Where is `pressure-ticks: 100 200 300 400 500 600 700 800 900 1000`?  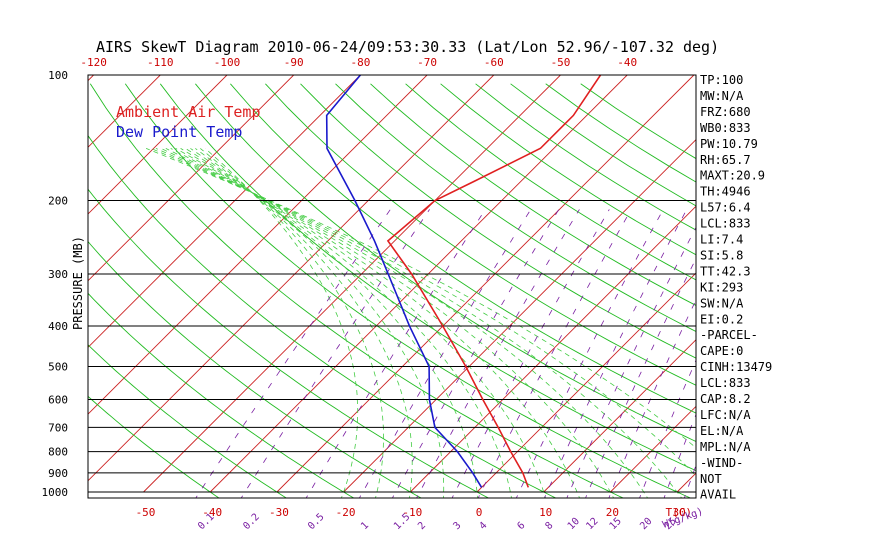 pressure-ticks: 100 200 300 400 500 600 700 800 900 1000 is located at coordinates (55, 284).